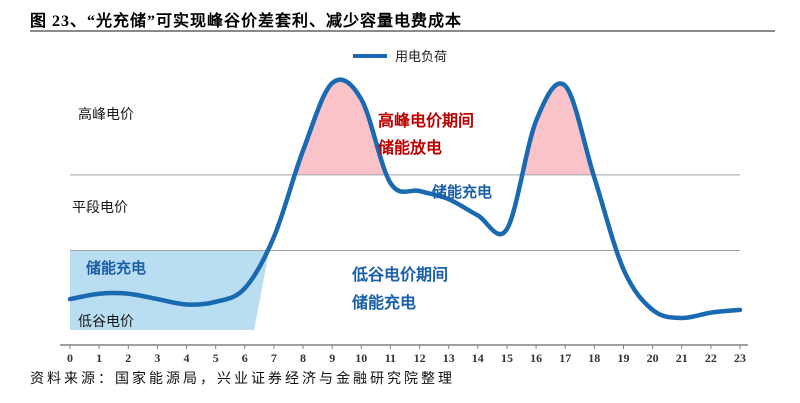 The width and height of the screenshot is (800, 403). Describe the element at coordinates (70, 358) in the screenshot. I see `x-tick-label: 0` at that location.